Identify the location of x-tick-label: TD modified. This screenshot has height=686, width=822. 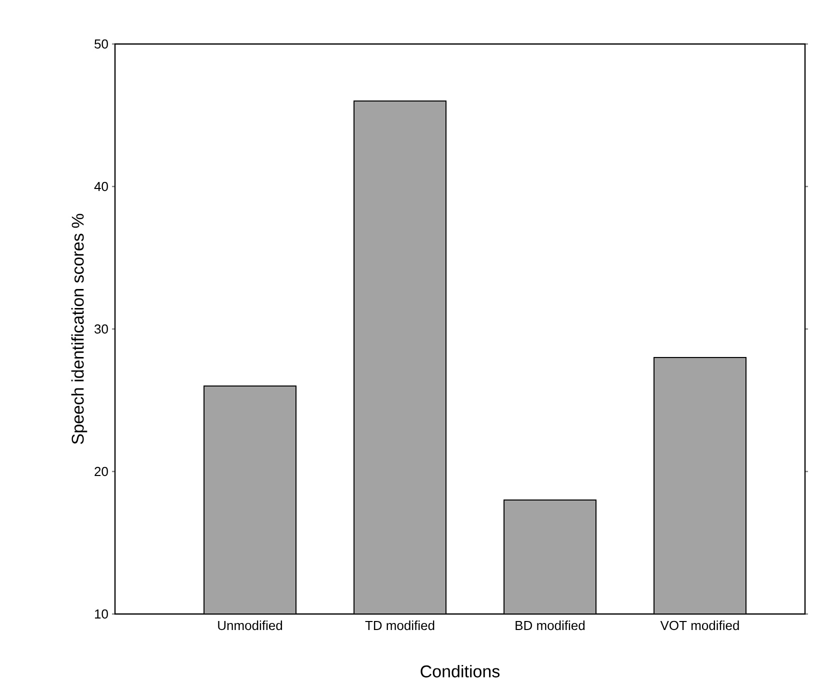
(399, 625).